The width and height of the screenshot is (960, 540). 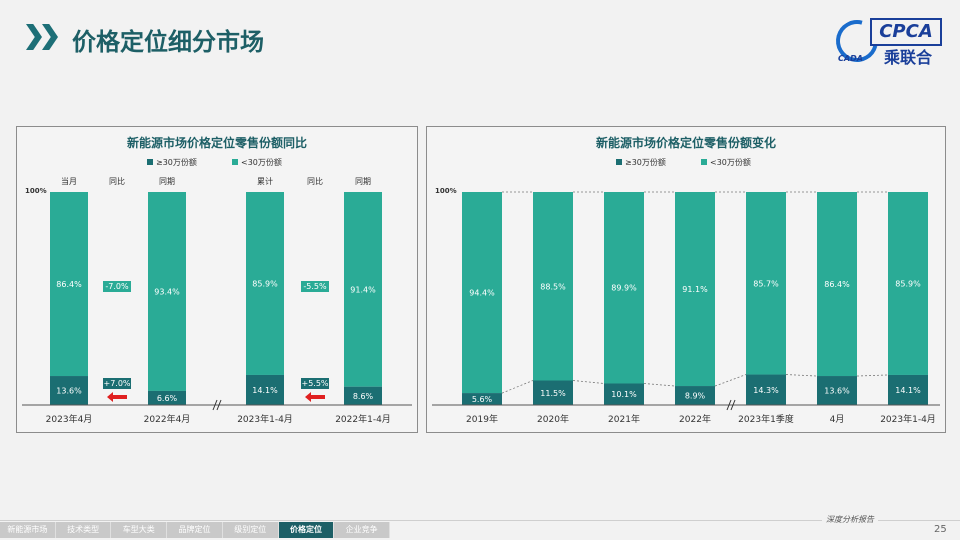 What do you see at coordinates (908, 419) in the screenshot?
I see `x-tick-label: 2023年1-4月` at bounding box center [908, 419].